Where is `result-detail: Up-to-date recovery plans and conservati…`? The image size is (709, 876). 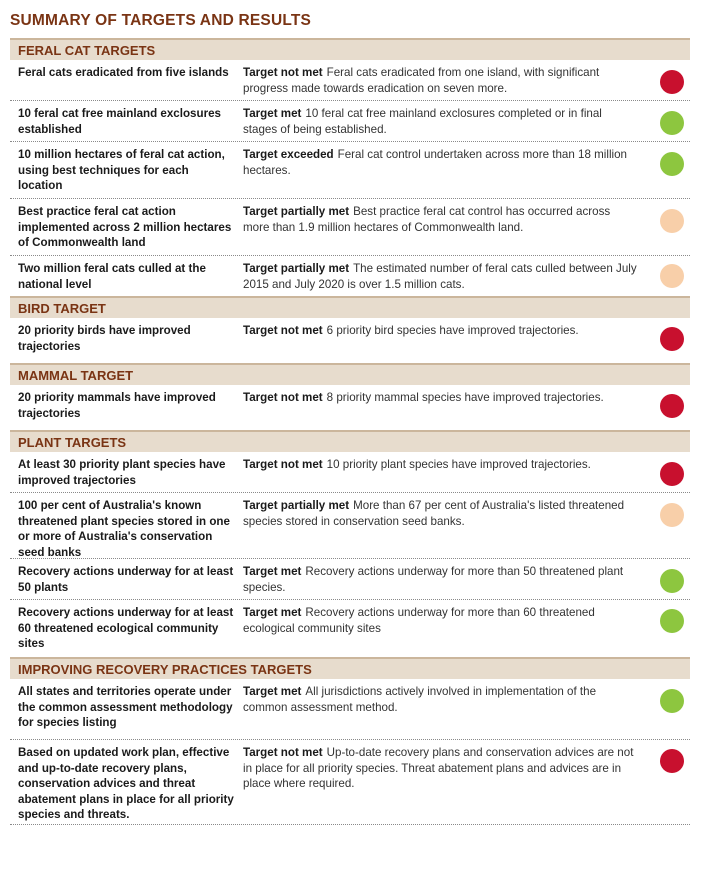
result-detail: Up-to-date recovery plans and conservati… is located at coordinates (438, 768).